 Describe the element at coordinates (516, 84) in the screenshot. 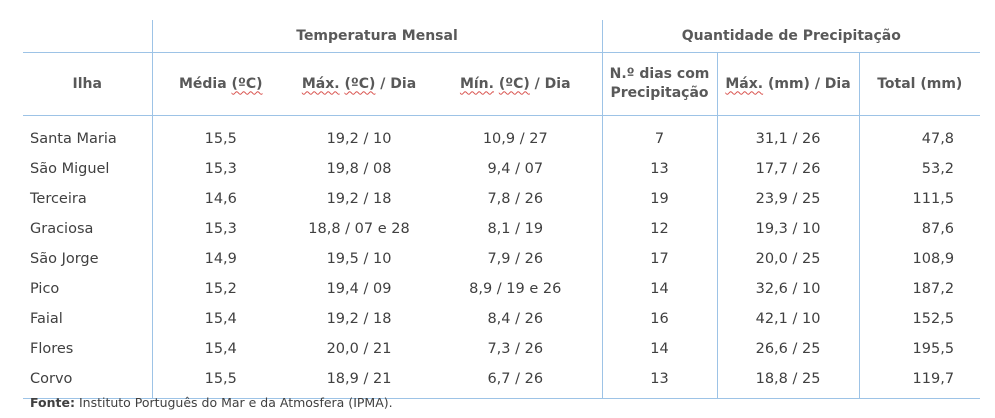

I see `column-header-min: Mín. (ºC) / Dia` at that location.